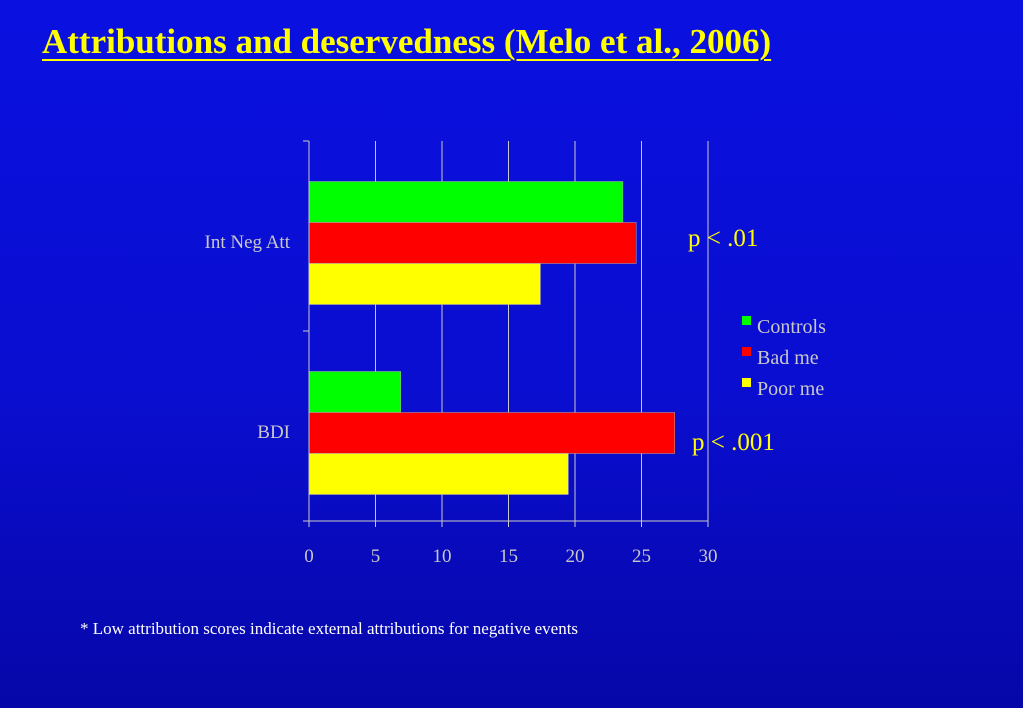 The width and height of the screenshot is (1023, 708). Describe the element at coordinates (791, 327) in the screenshot. I see `legend-label: Controls` at that location.